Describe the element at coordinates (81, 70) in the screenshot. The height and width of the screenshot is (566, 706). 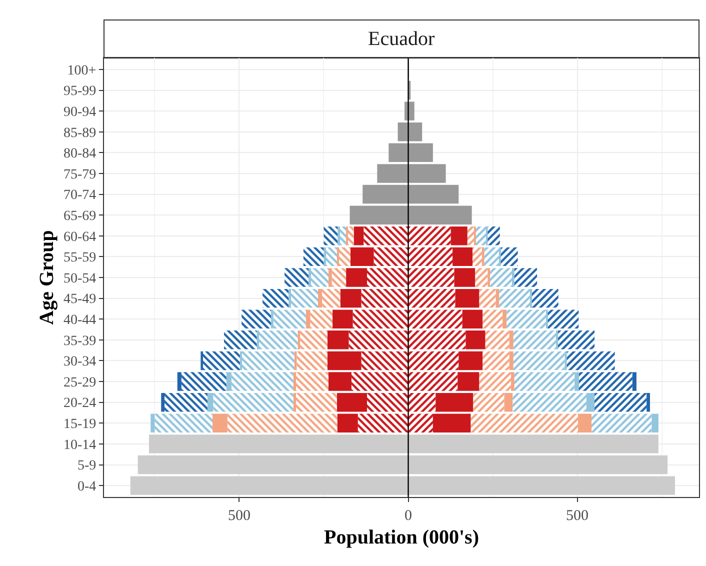
I see `y-tick-label: 100+` at that location.